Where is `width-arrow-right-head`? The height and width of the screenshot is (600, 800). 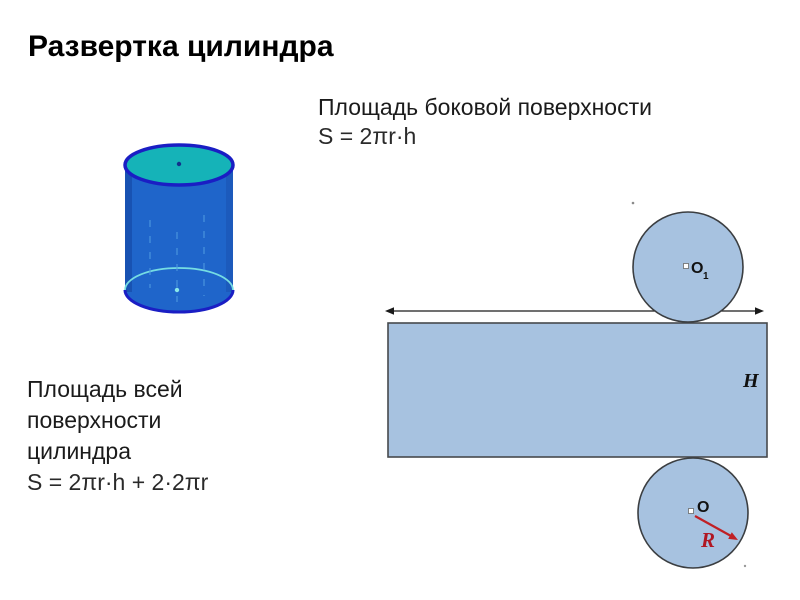 width-arrow-right-head is located at coordinates (759, 311).